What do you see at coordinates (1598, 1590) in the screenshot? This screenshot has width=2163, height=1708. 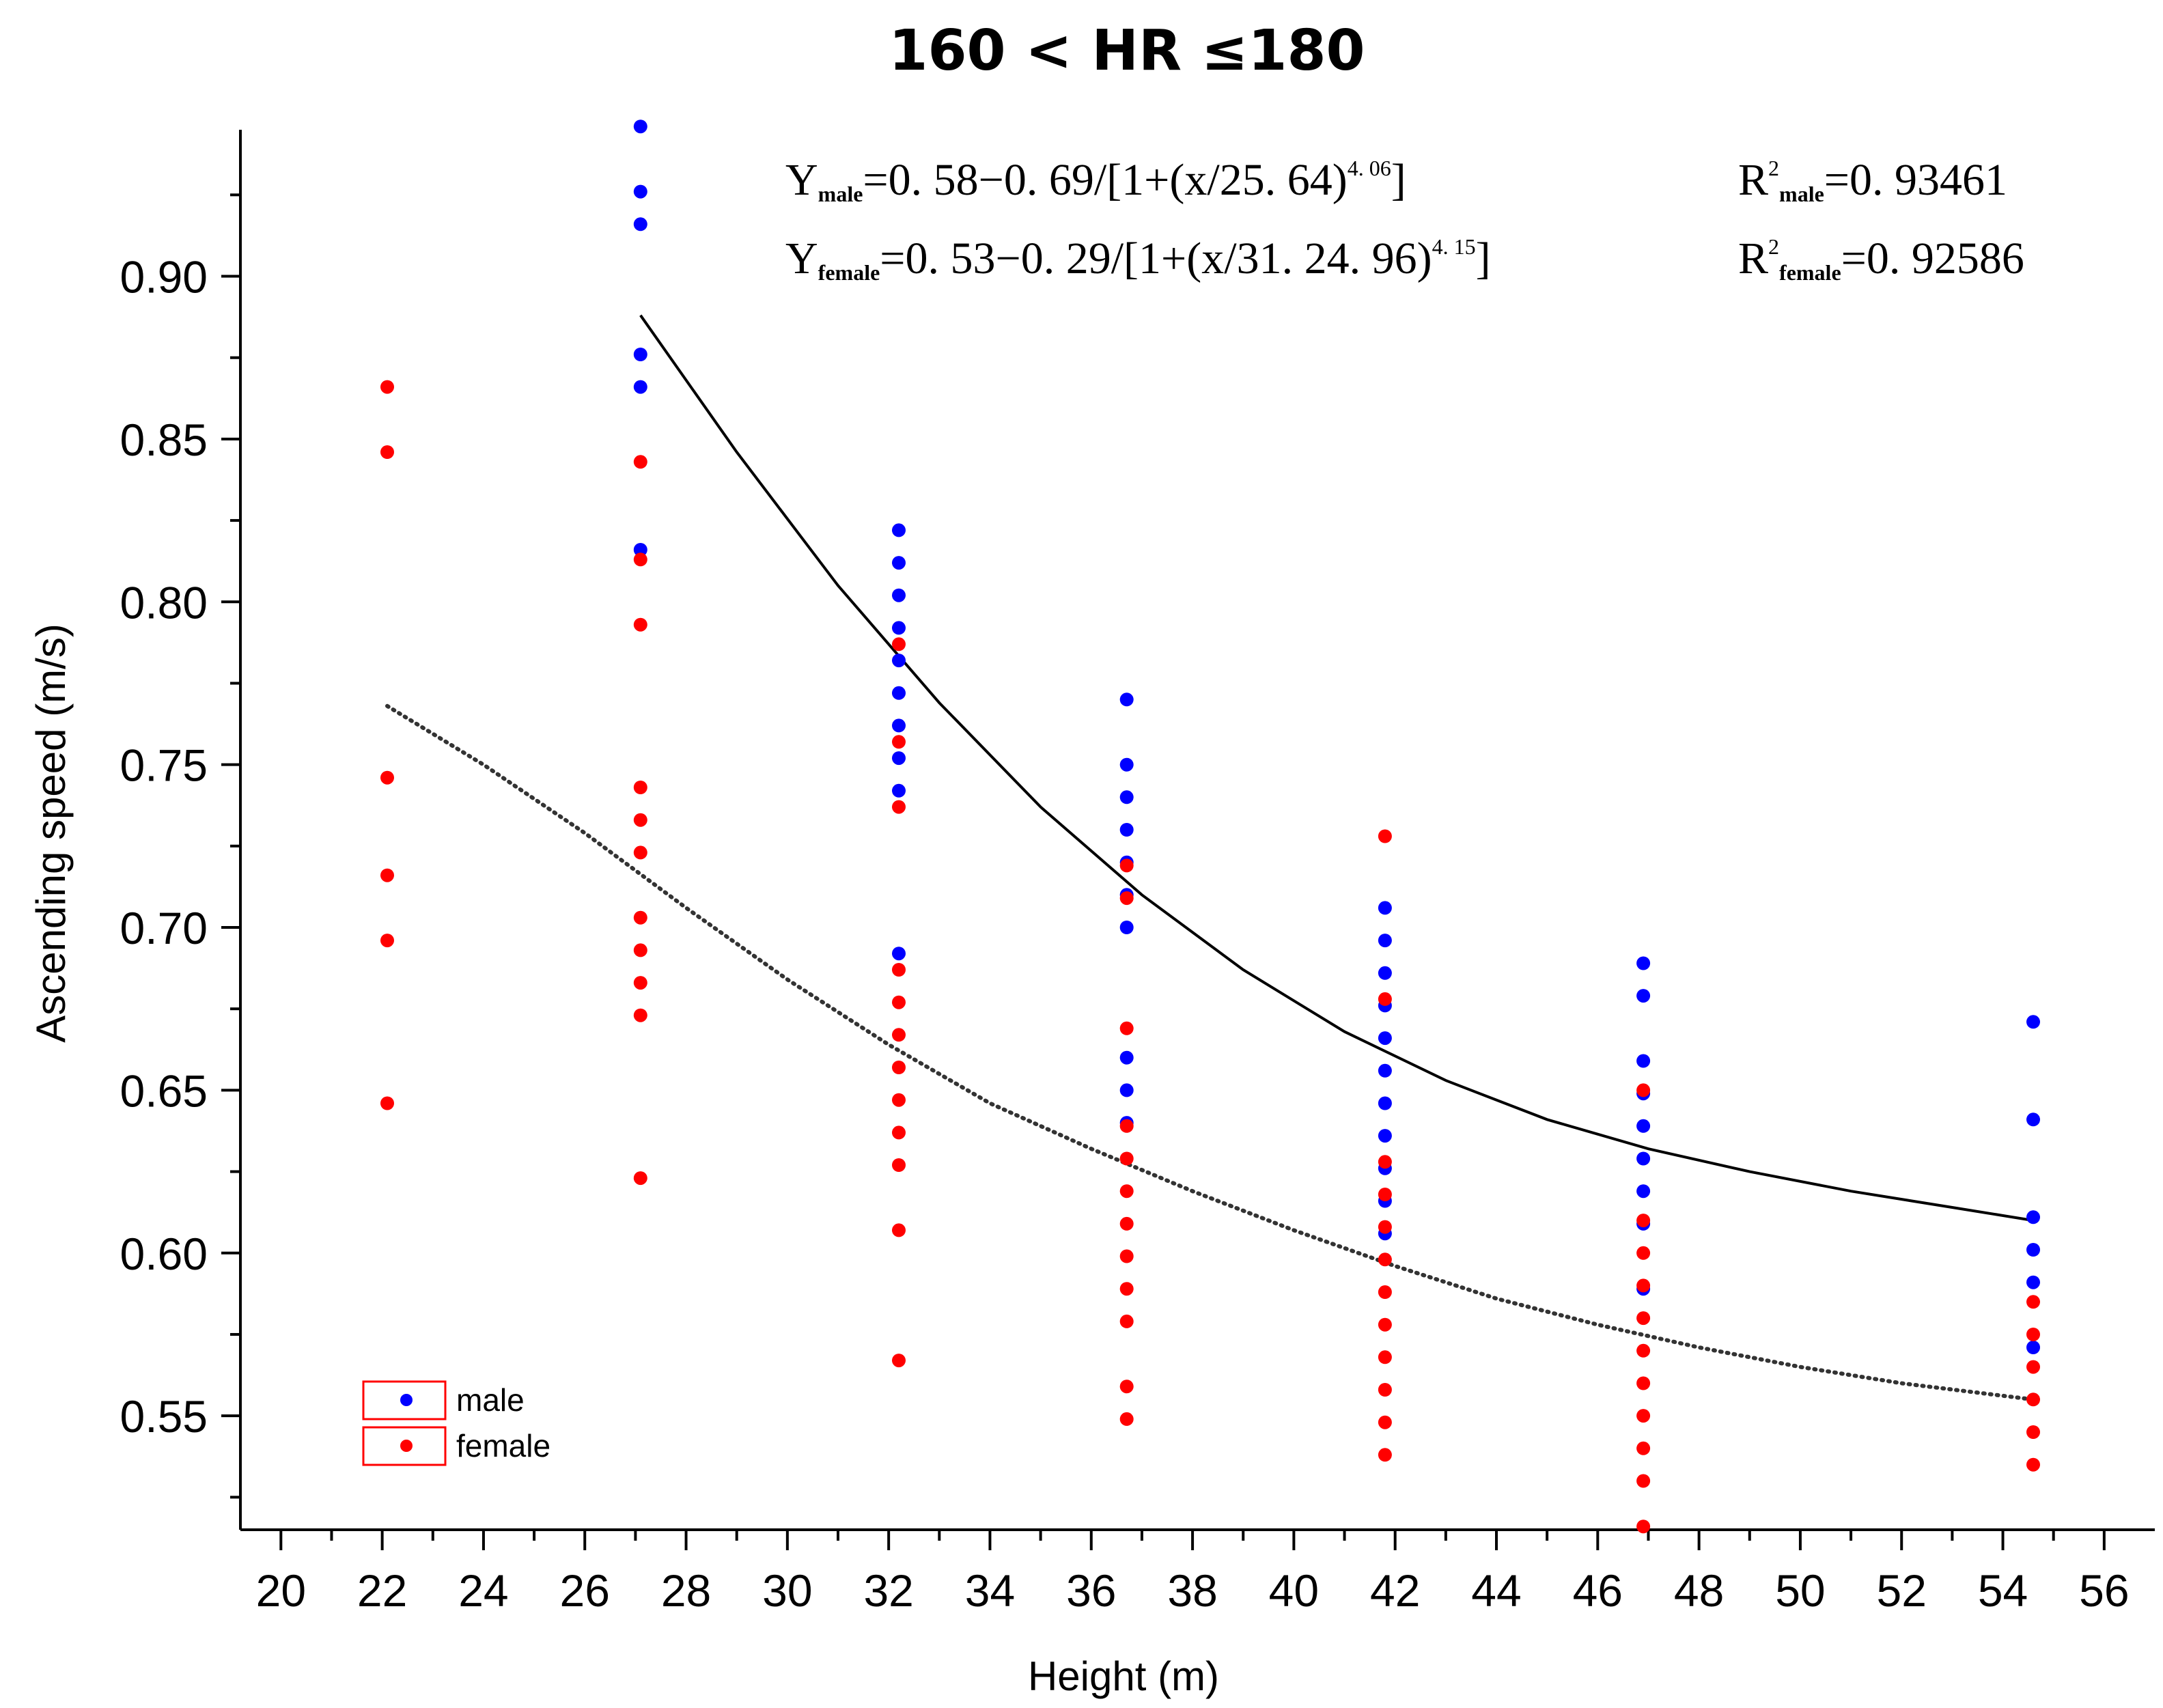 I see `x-tick-label: 46` at bounding box center [1598, 1590].